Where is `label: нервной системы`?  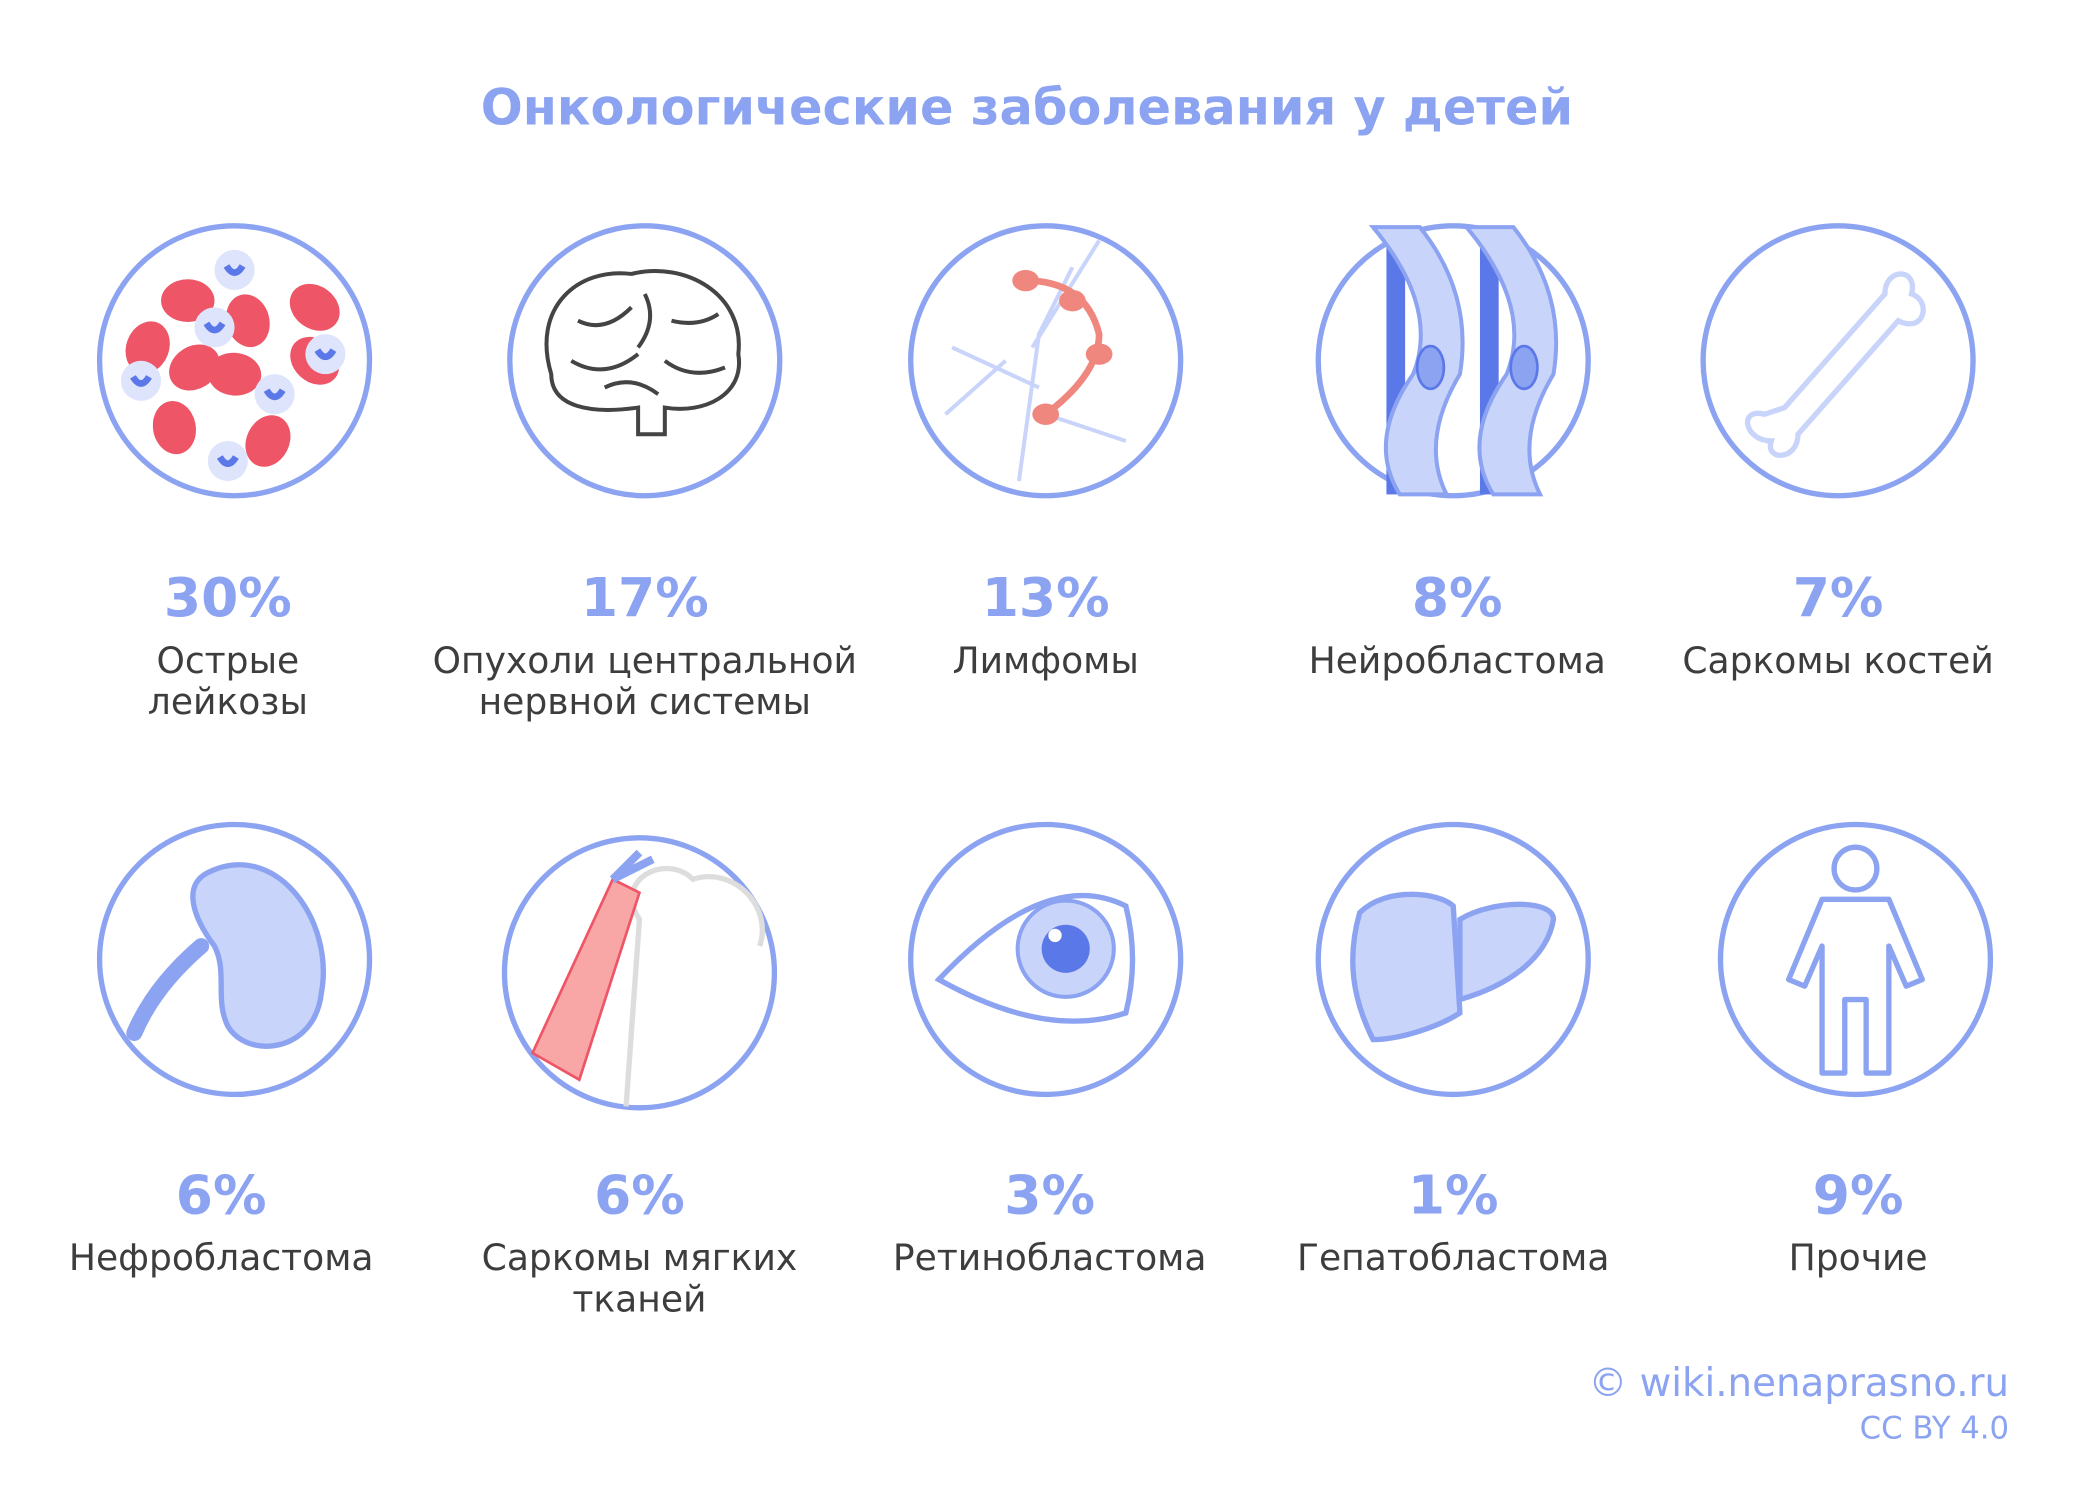 label: нервной системы is located at coordinates (645, 702).